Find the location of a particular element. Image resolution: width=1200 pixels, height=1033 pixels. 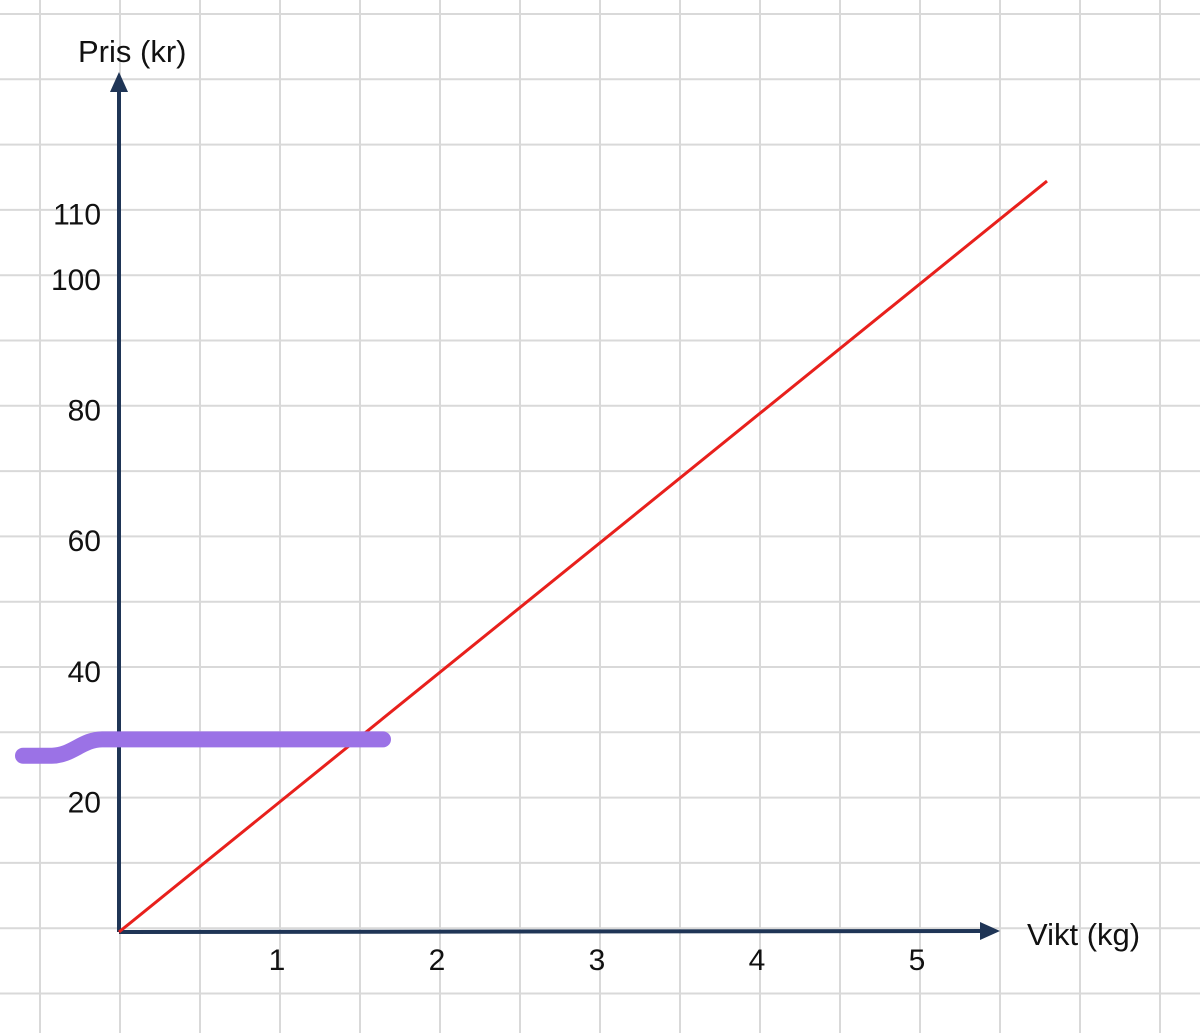

x-tick-label-2: 2 is located at coordinates (437, 960).